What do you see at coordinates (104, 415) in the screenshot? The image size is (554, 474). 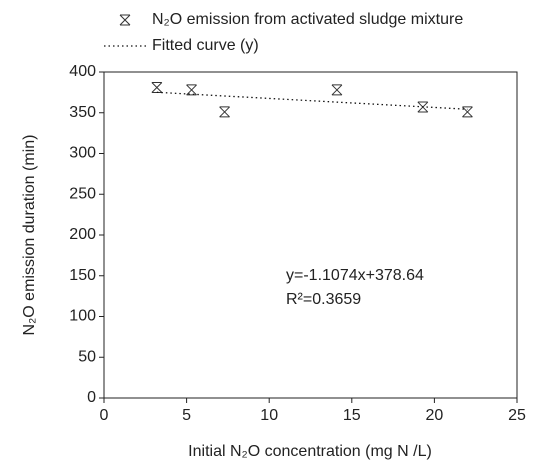 I see `x-tick-label: 0` at bounding box center [104, 415].